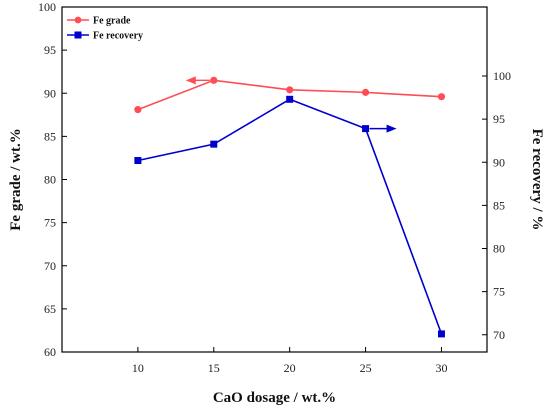 Image resolution: width=550 pixels, height=411 pixels. I want to click on x-tick-label: 25, so click(366, 368).